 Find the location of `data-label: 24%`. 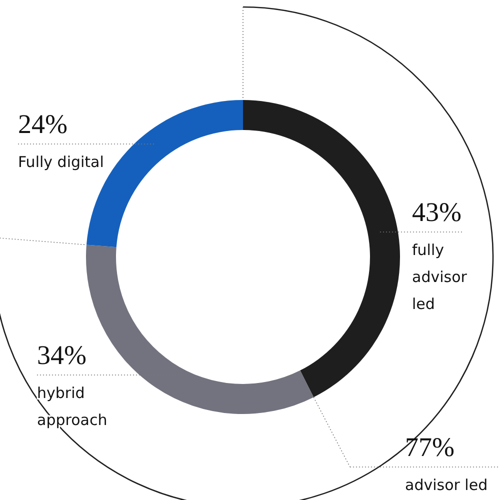

data-label: 24% is located at coordinates (43, 124).